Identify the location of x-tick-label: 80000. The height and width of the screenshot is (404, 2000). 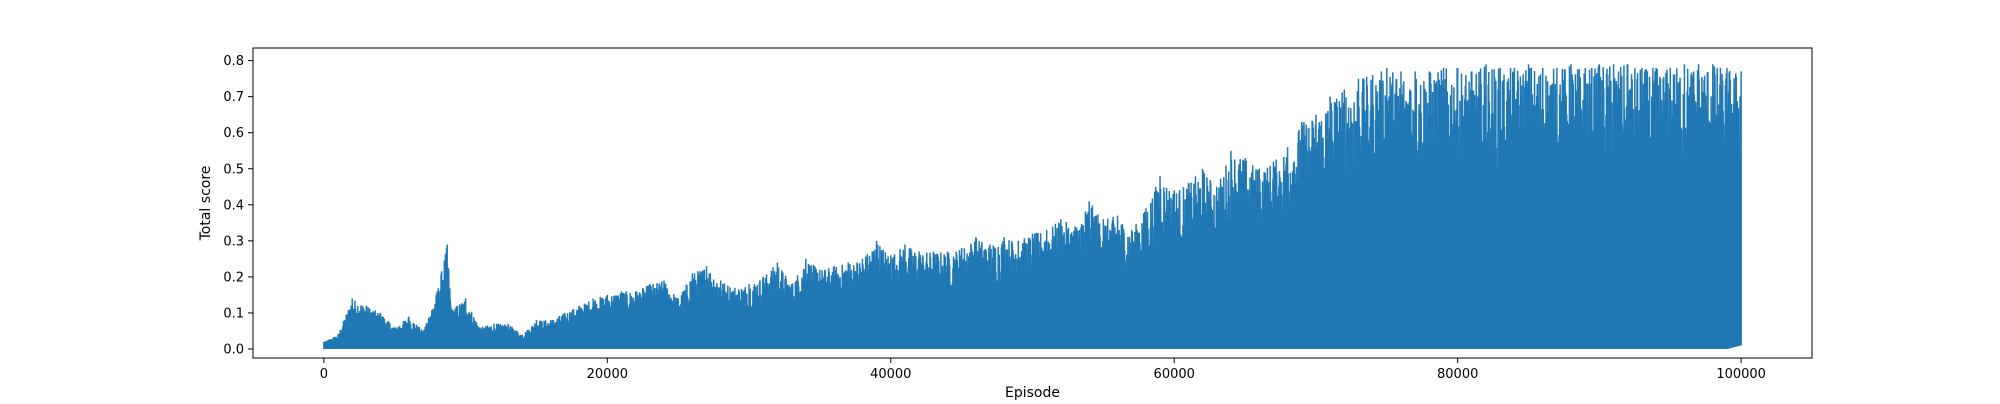
(1457, 374).